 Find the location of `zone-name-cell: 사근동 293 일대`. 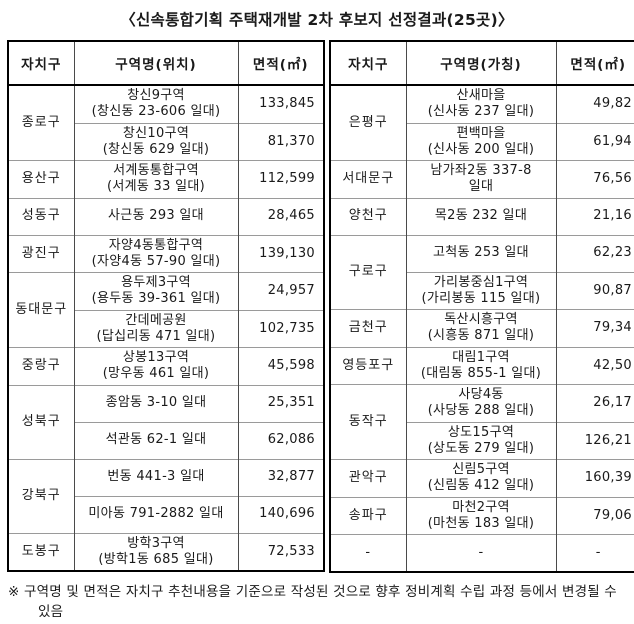

zone-name-cell: 사근동 293 일대 is located at coordinates (155, 216).